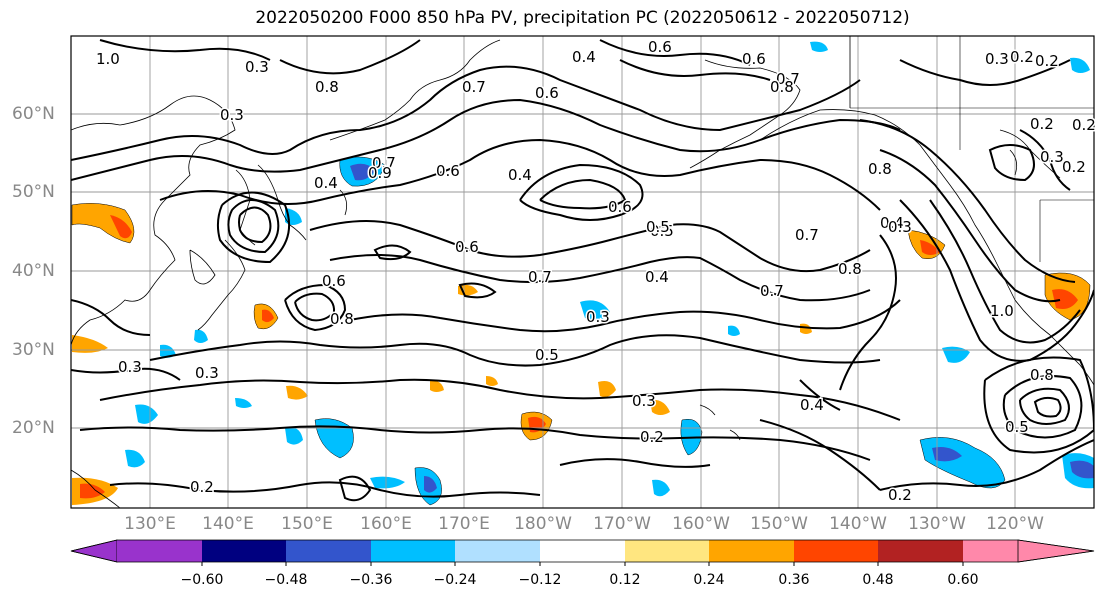 The height and width of the screenshot is (601, 1105). What do you see at coordinates (33, 192) in the screenshot?
I see `lat-label-50n: 50°N` at bounding box center [33, 192].